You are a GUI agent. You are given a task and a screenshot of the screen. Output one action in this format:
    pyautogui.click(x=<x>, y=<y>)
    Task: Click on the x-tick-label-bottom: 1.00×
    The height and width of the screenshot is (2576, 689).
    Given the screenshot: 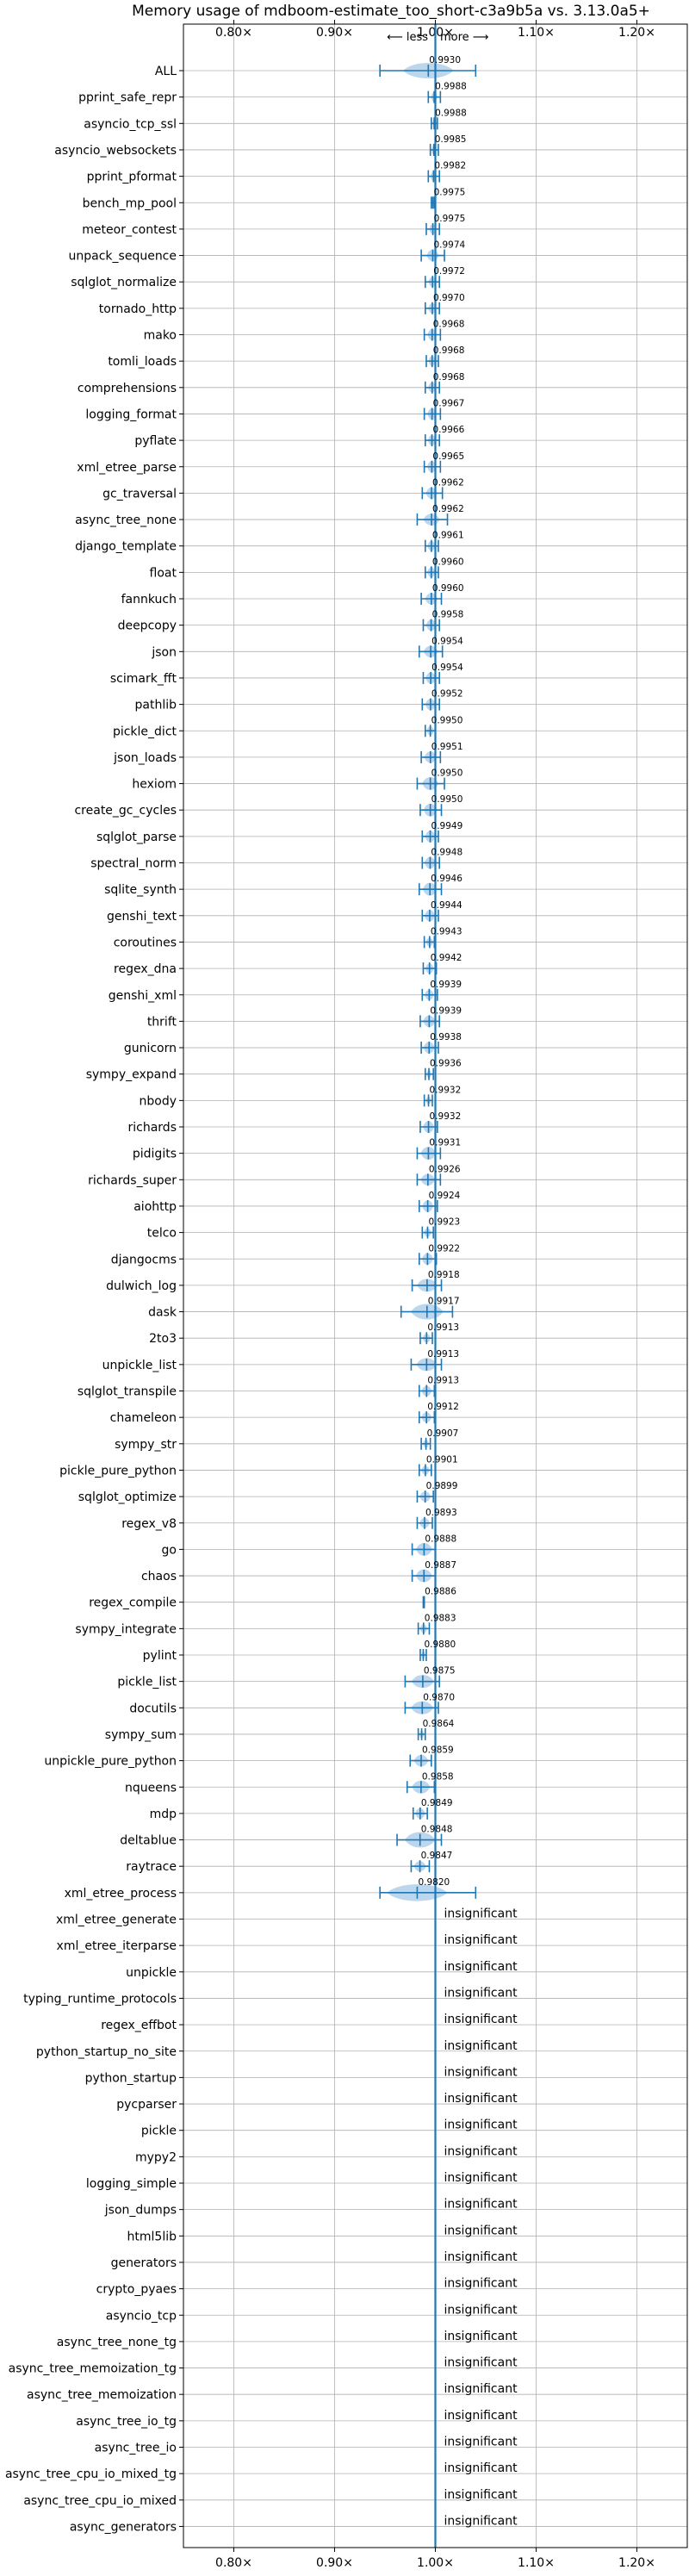 What is the action you would take?
    pyautogui.click(x=435, y=2563)
    